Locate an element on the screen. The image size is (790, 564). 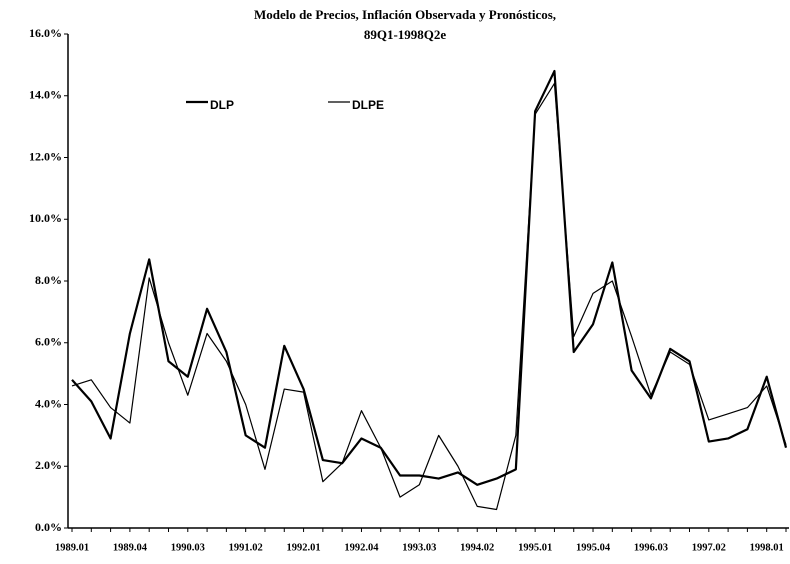
x-tick-label: 1992.04 is located at coordinates (361, 547).